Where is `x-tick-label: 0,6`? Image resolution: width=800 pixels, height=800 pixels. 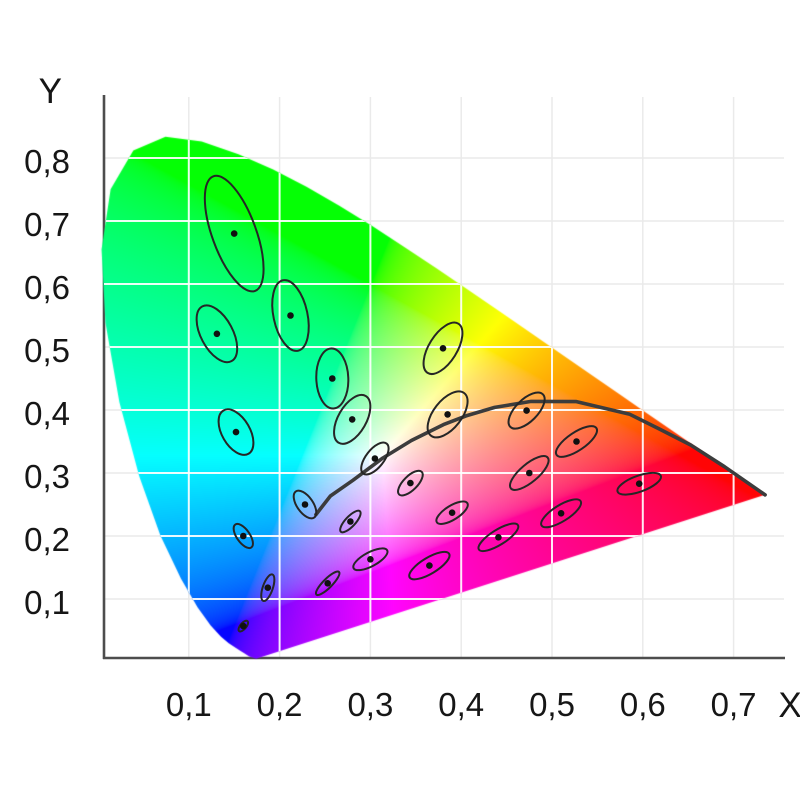 x-tick-label: 0,6 is located at coordinates (642, 704).